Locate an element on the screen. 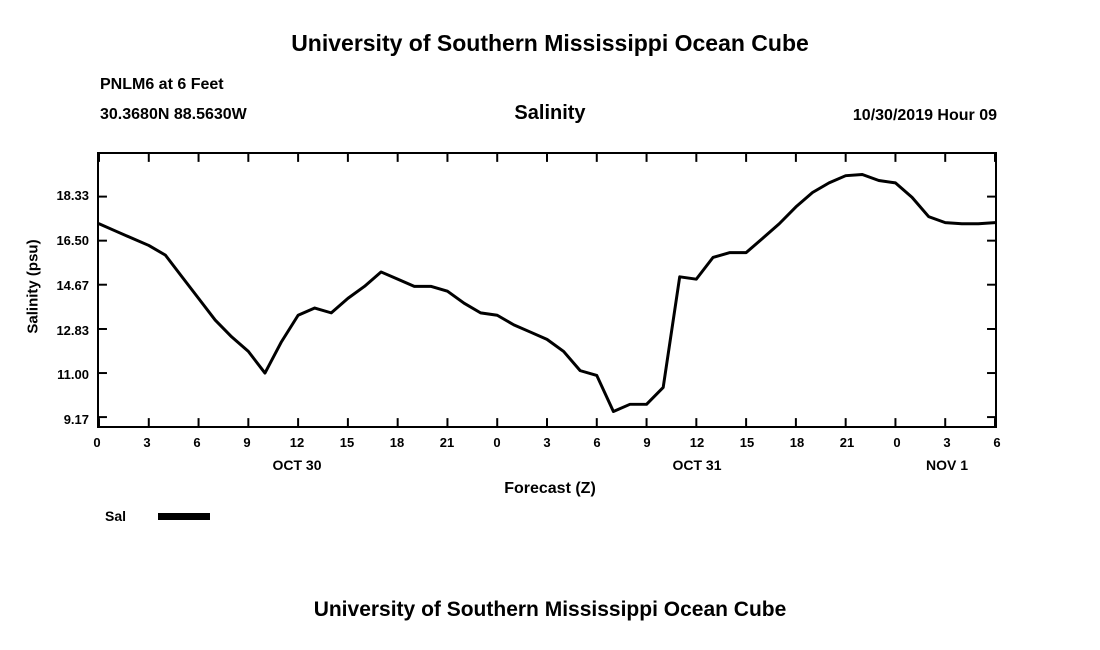 This screenshot has height=650, width=1100. y-tick-label: 18.33 is located at coordinates (72, 196).